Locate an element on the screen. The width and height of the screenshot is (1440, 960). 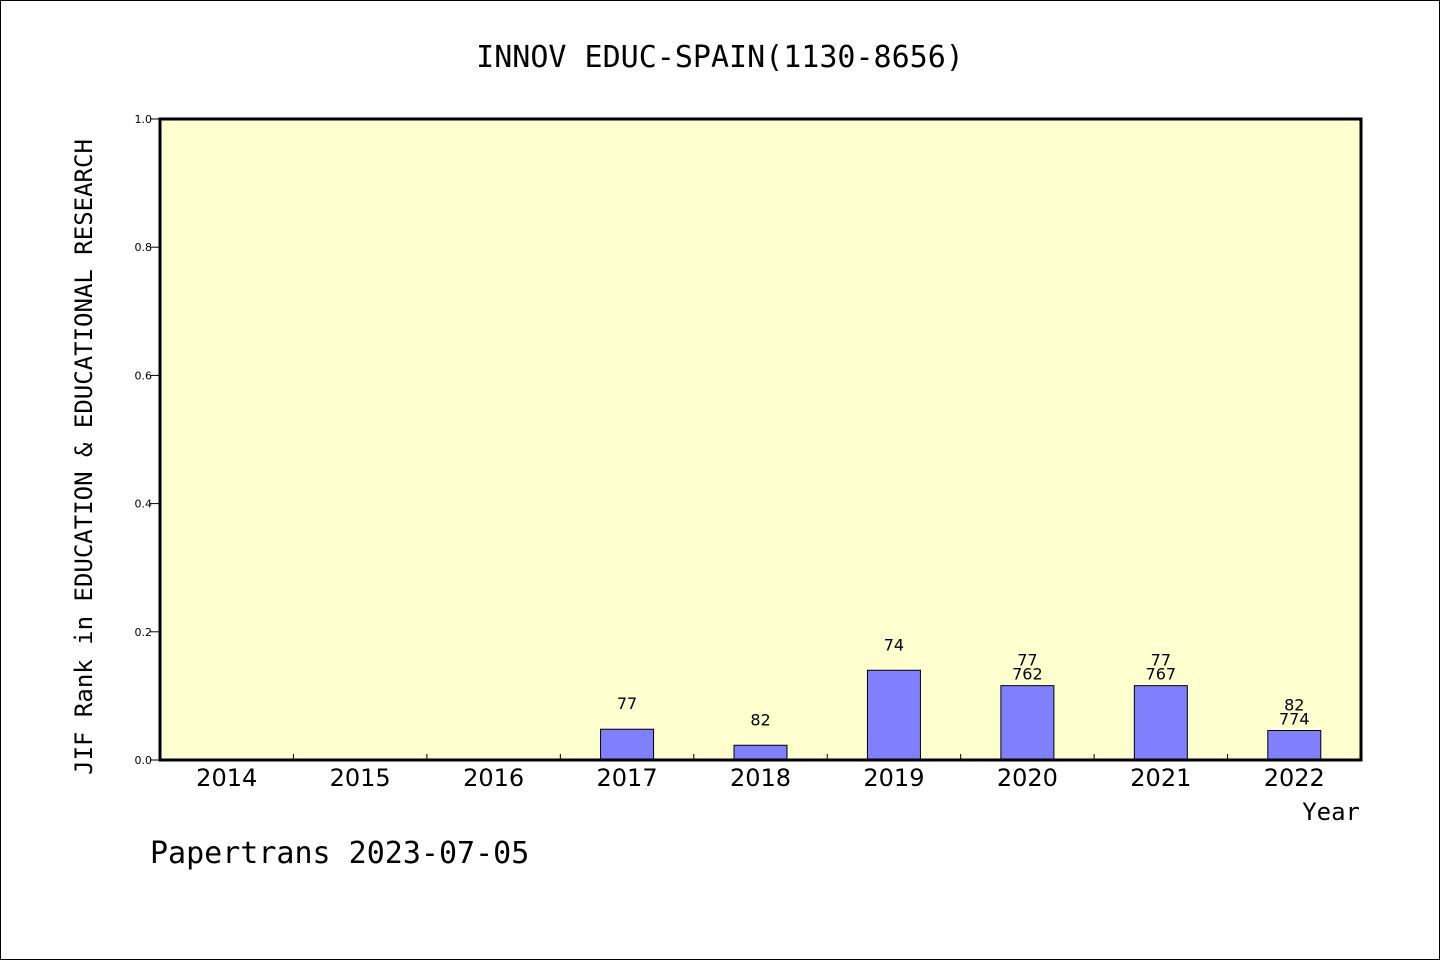
x-tick-label: 2022 is located at coordinates (1294, 778).